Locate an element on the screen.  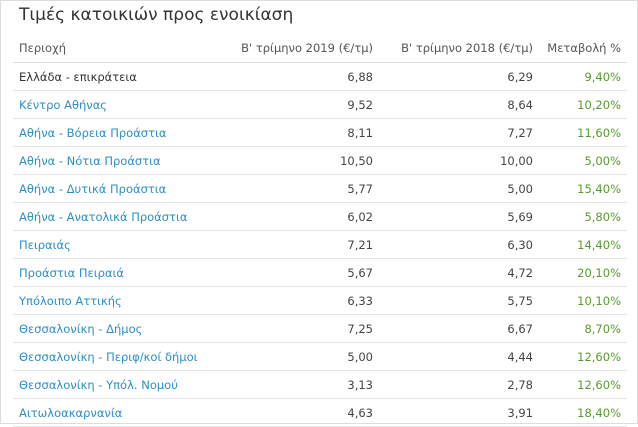
page-title: Τιμές κατοικιών προς ενοικίαση is located at coordinates (156, 15).